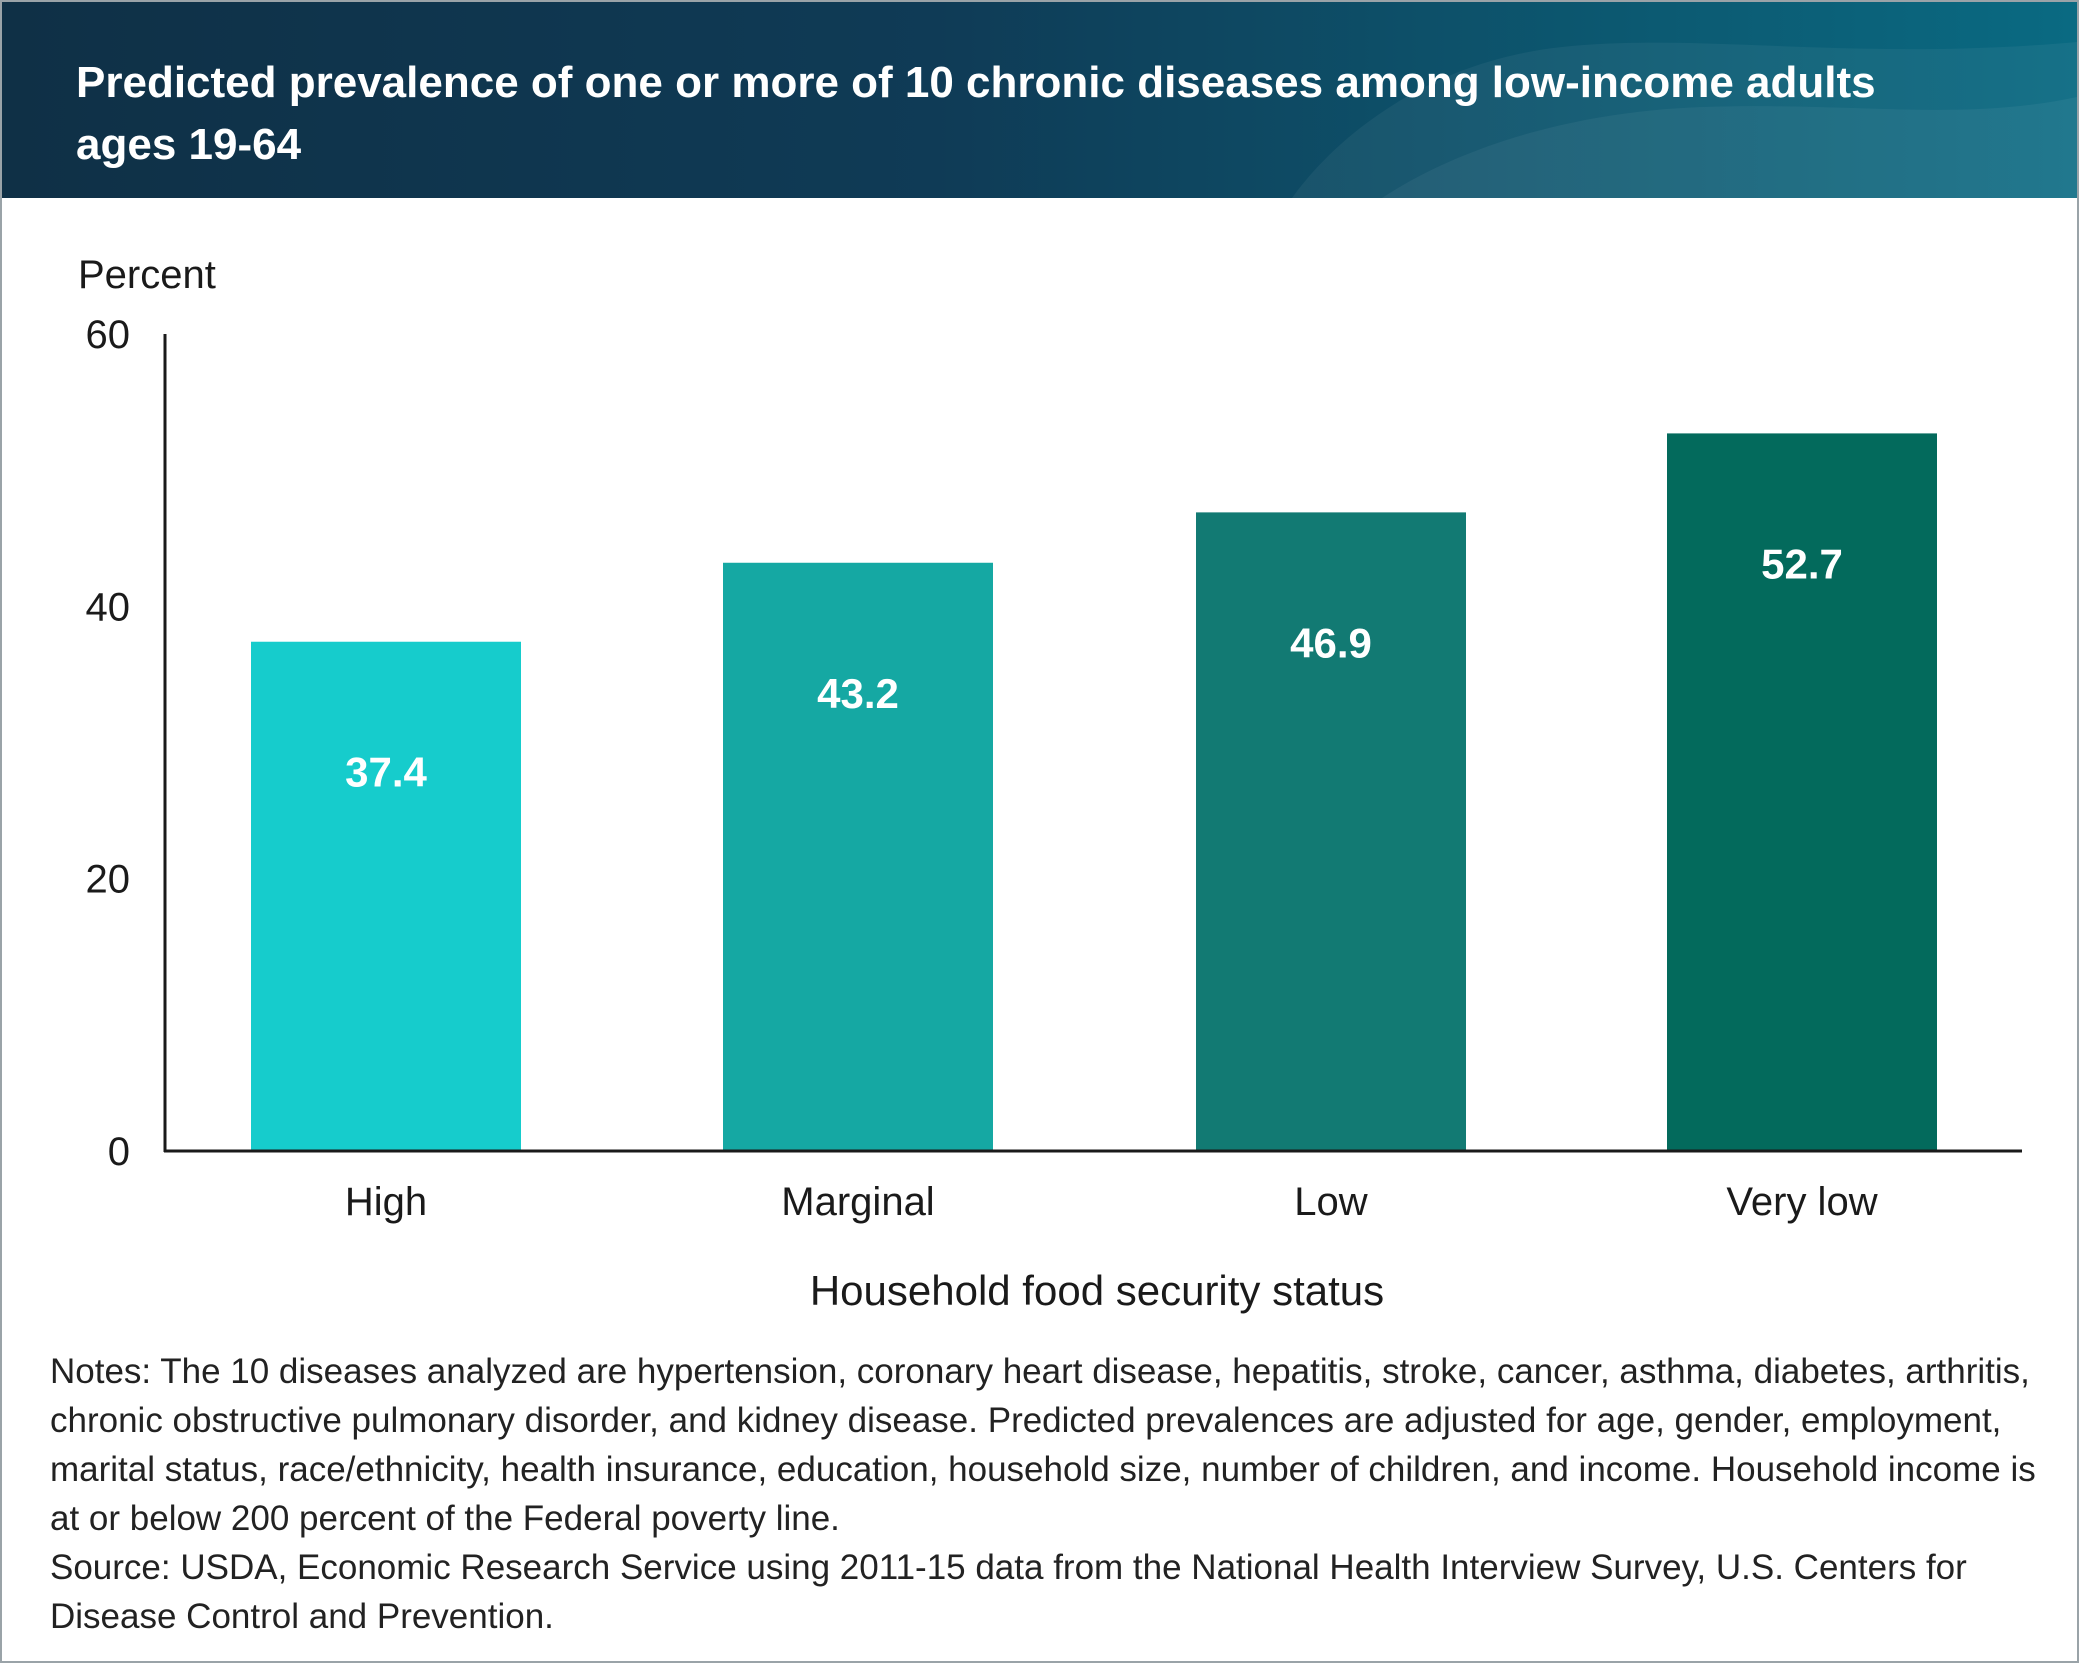  I want to click on y-tick-label: 60, so click(108, 335).